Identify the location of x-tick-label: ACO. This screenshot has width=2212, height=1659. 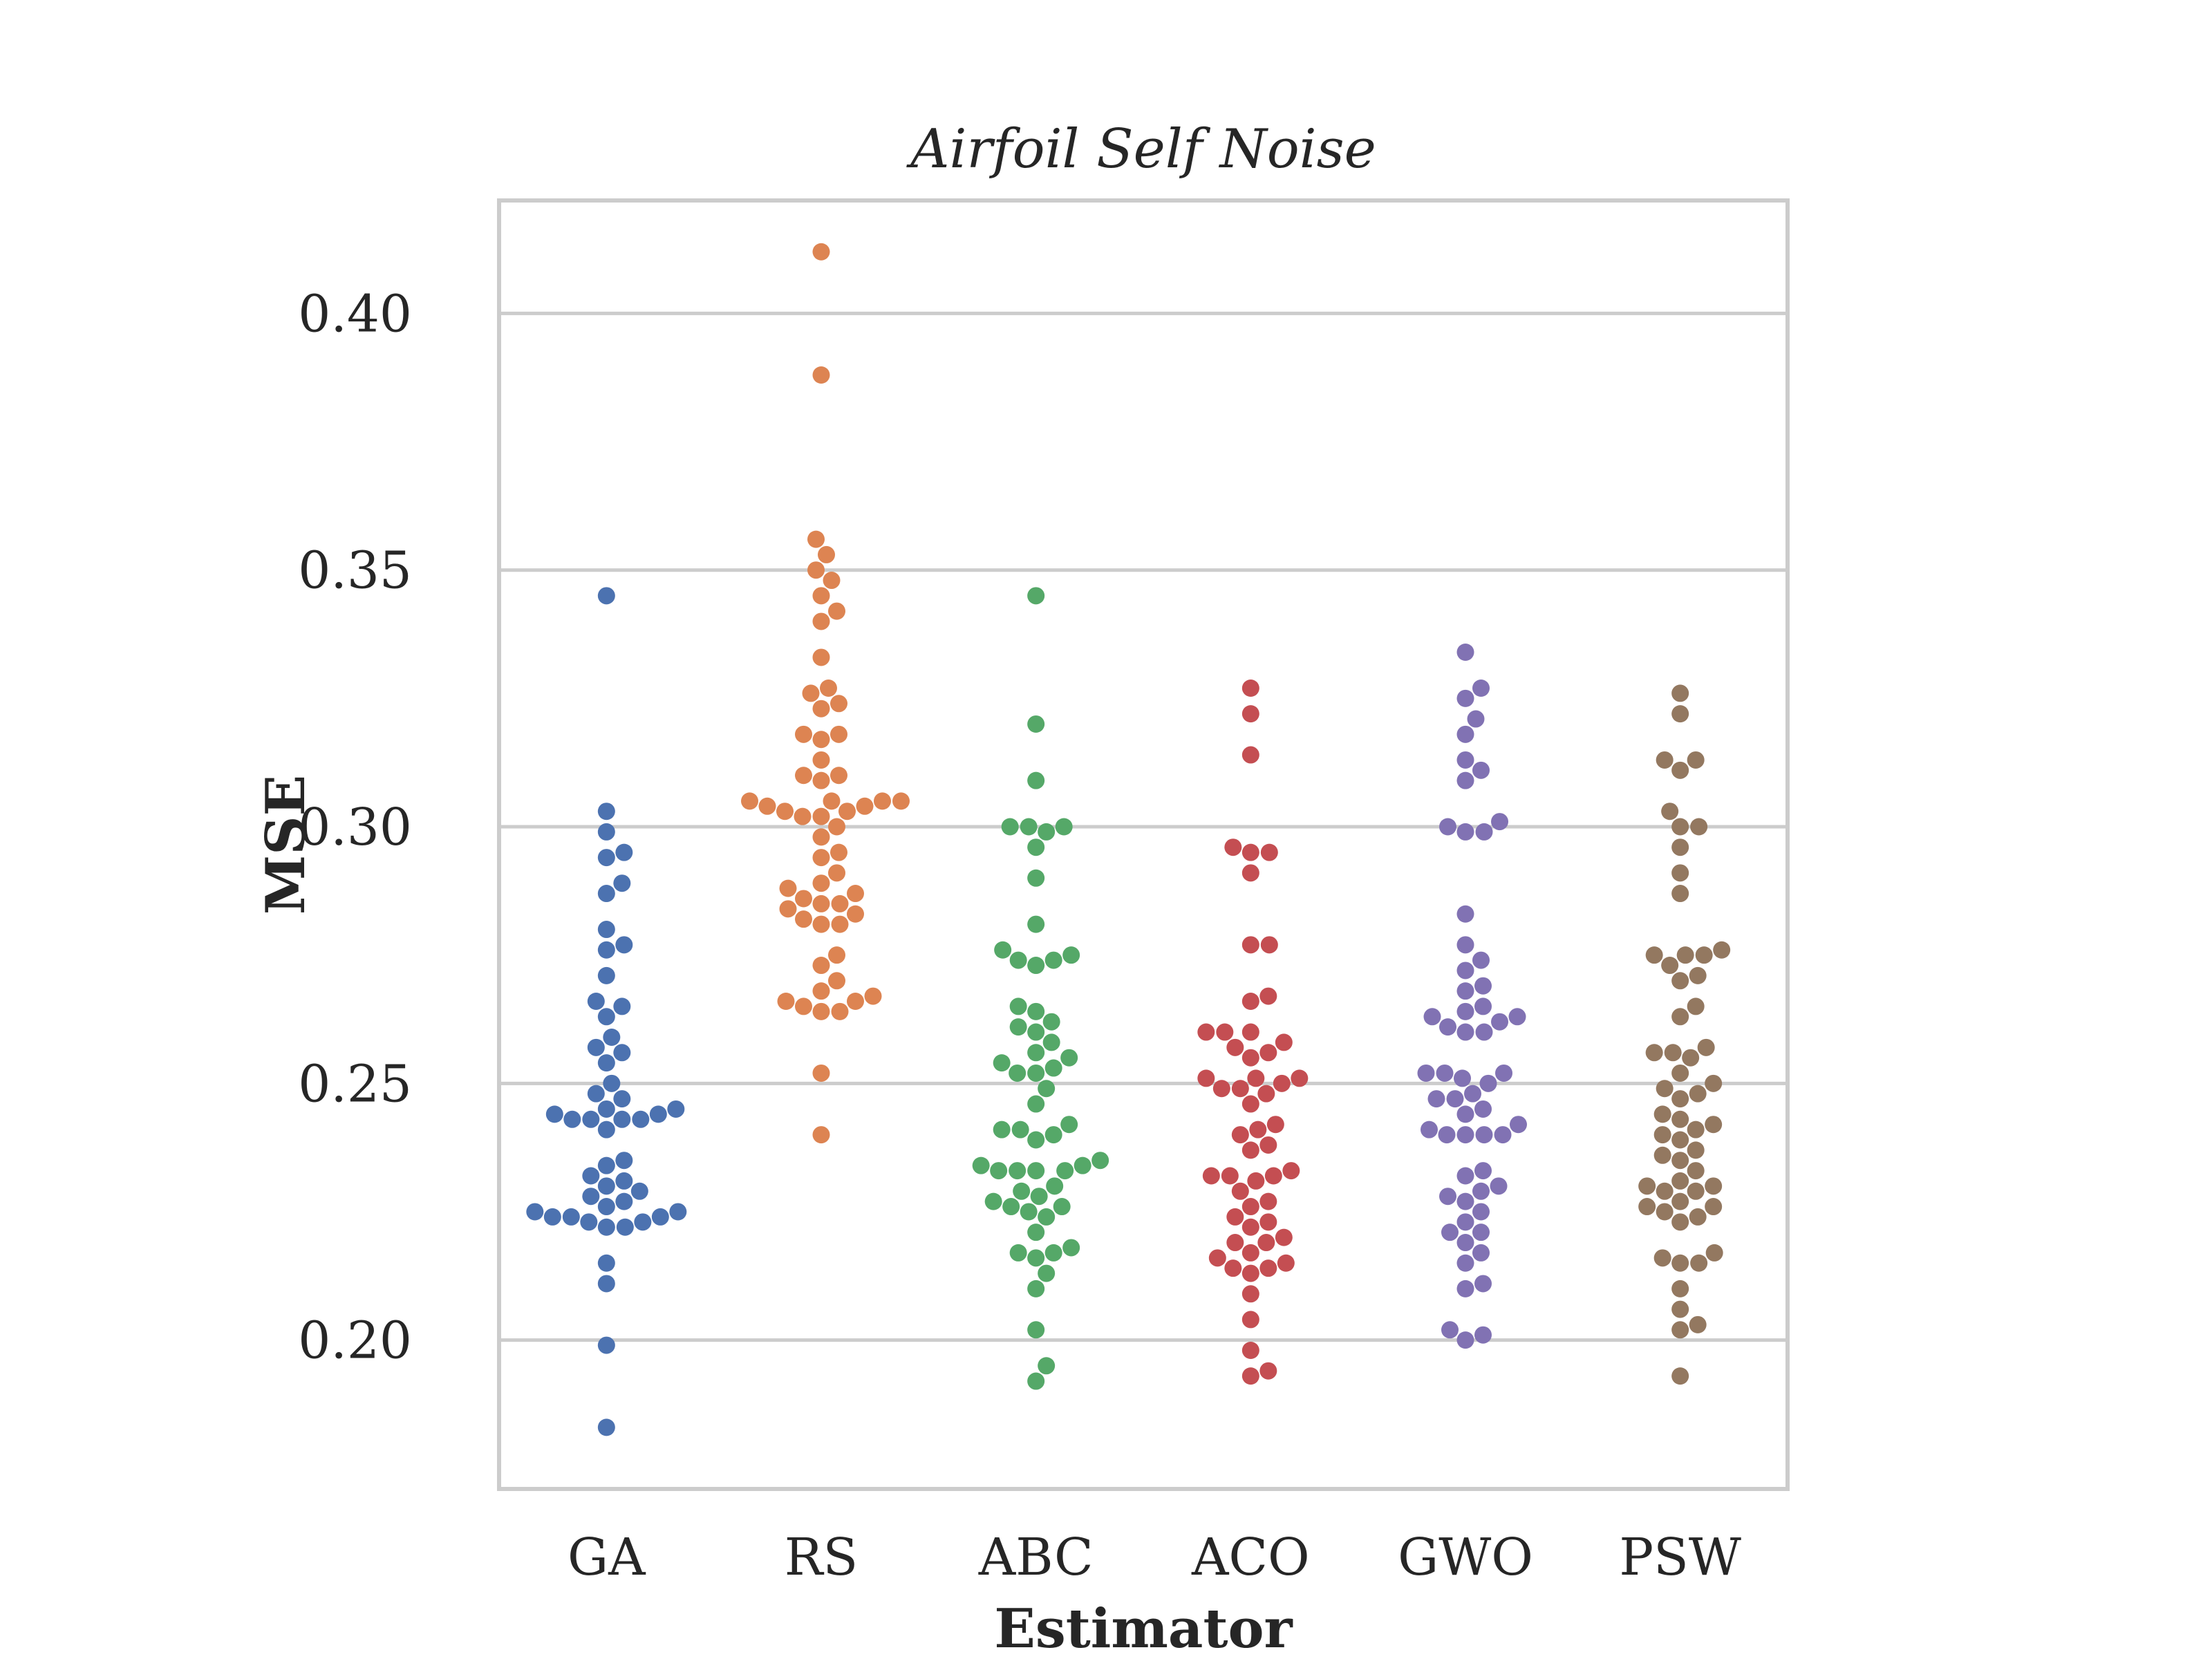
(1250, 1558).